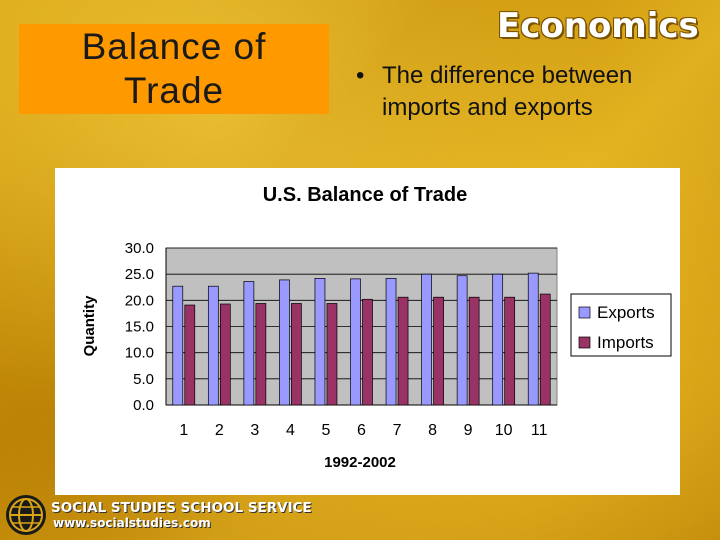 Image resolution: width=720 pixels, height=540 pixels. What do you see at coordinates (432, 430) in the screenshot?
I see `x-tick-label: 8` at bounding box center [432, 430].